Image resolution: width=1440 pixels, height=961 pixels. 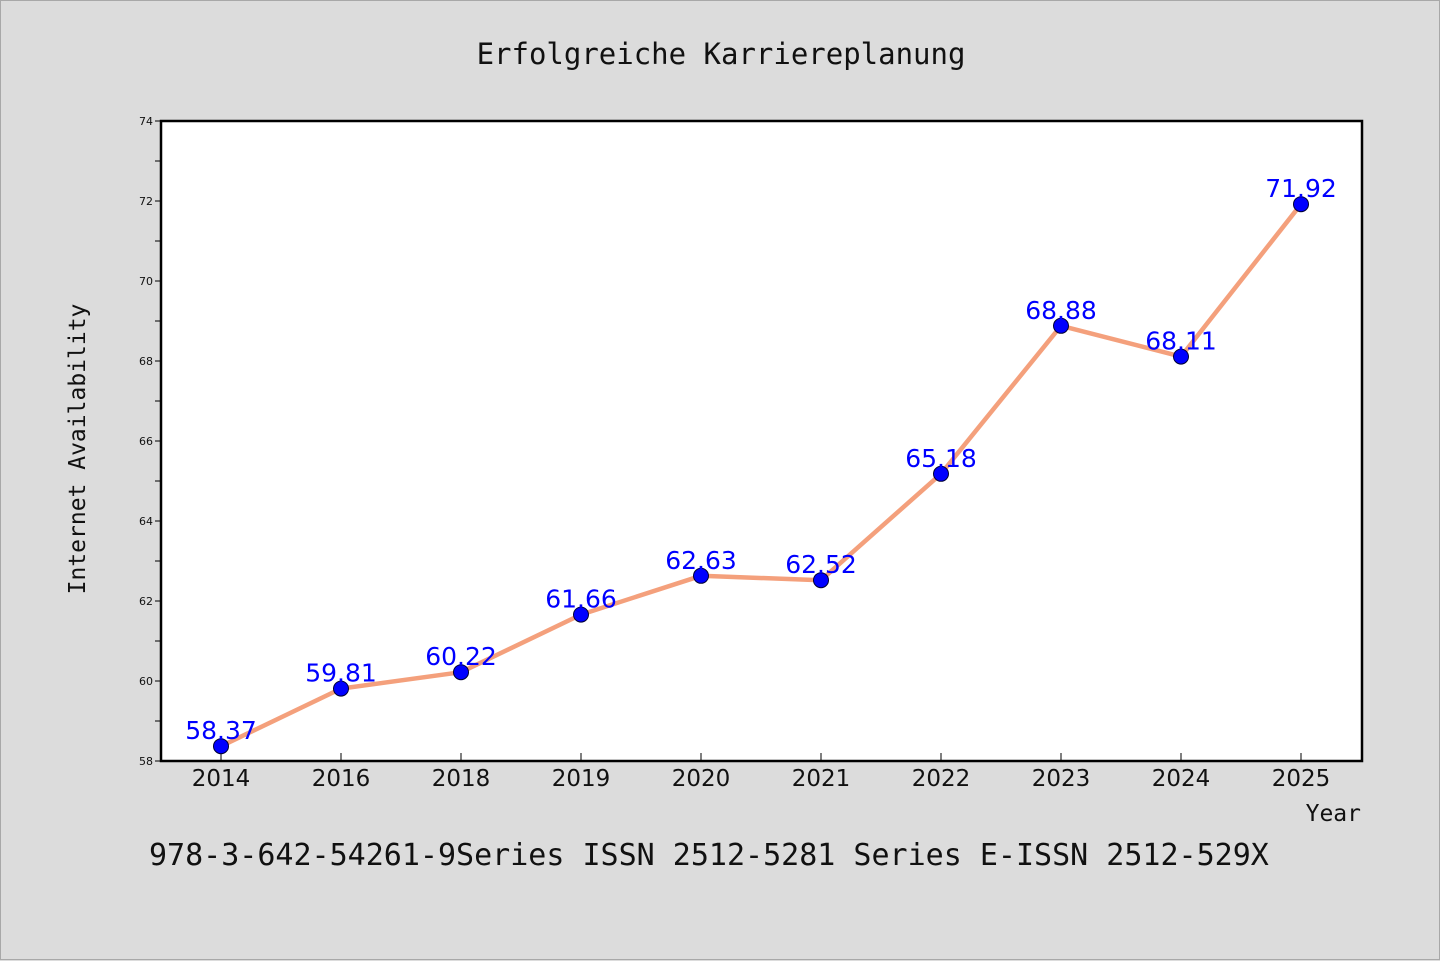 I want to click on data-label: 59.81, so click(x=341, y=673).